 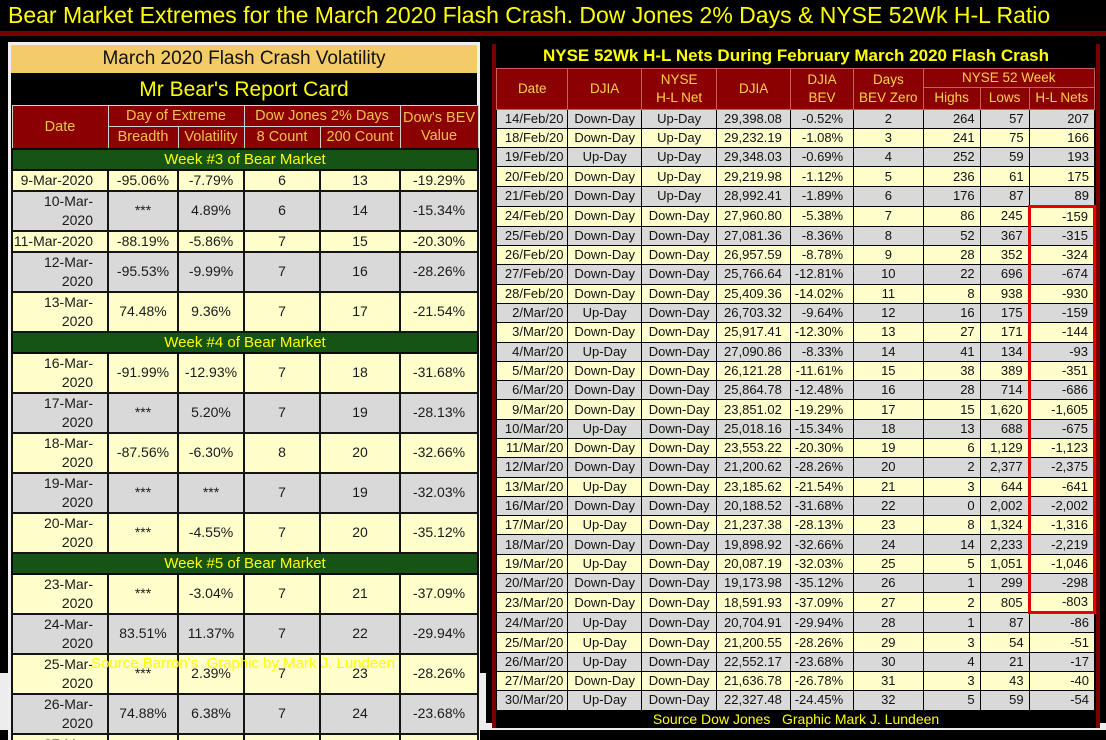 I want to click on cell-bev: -19.29%, so click(x=439, y=180).